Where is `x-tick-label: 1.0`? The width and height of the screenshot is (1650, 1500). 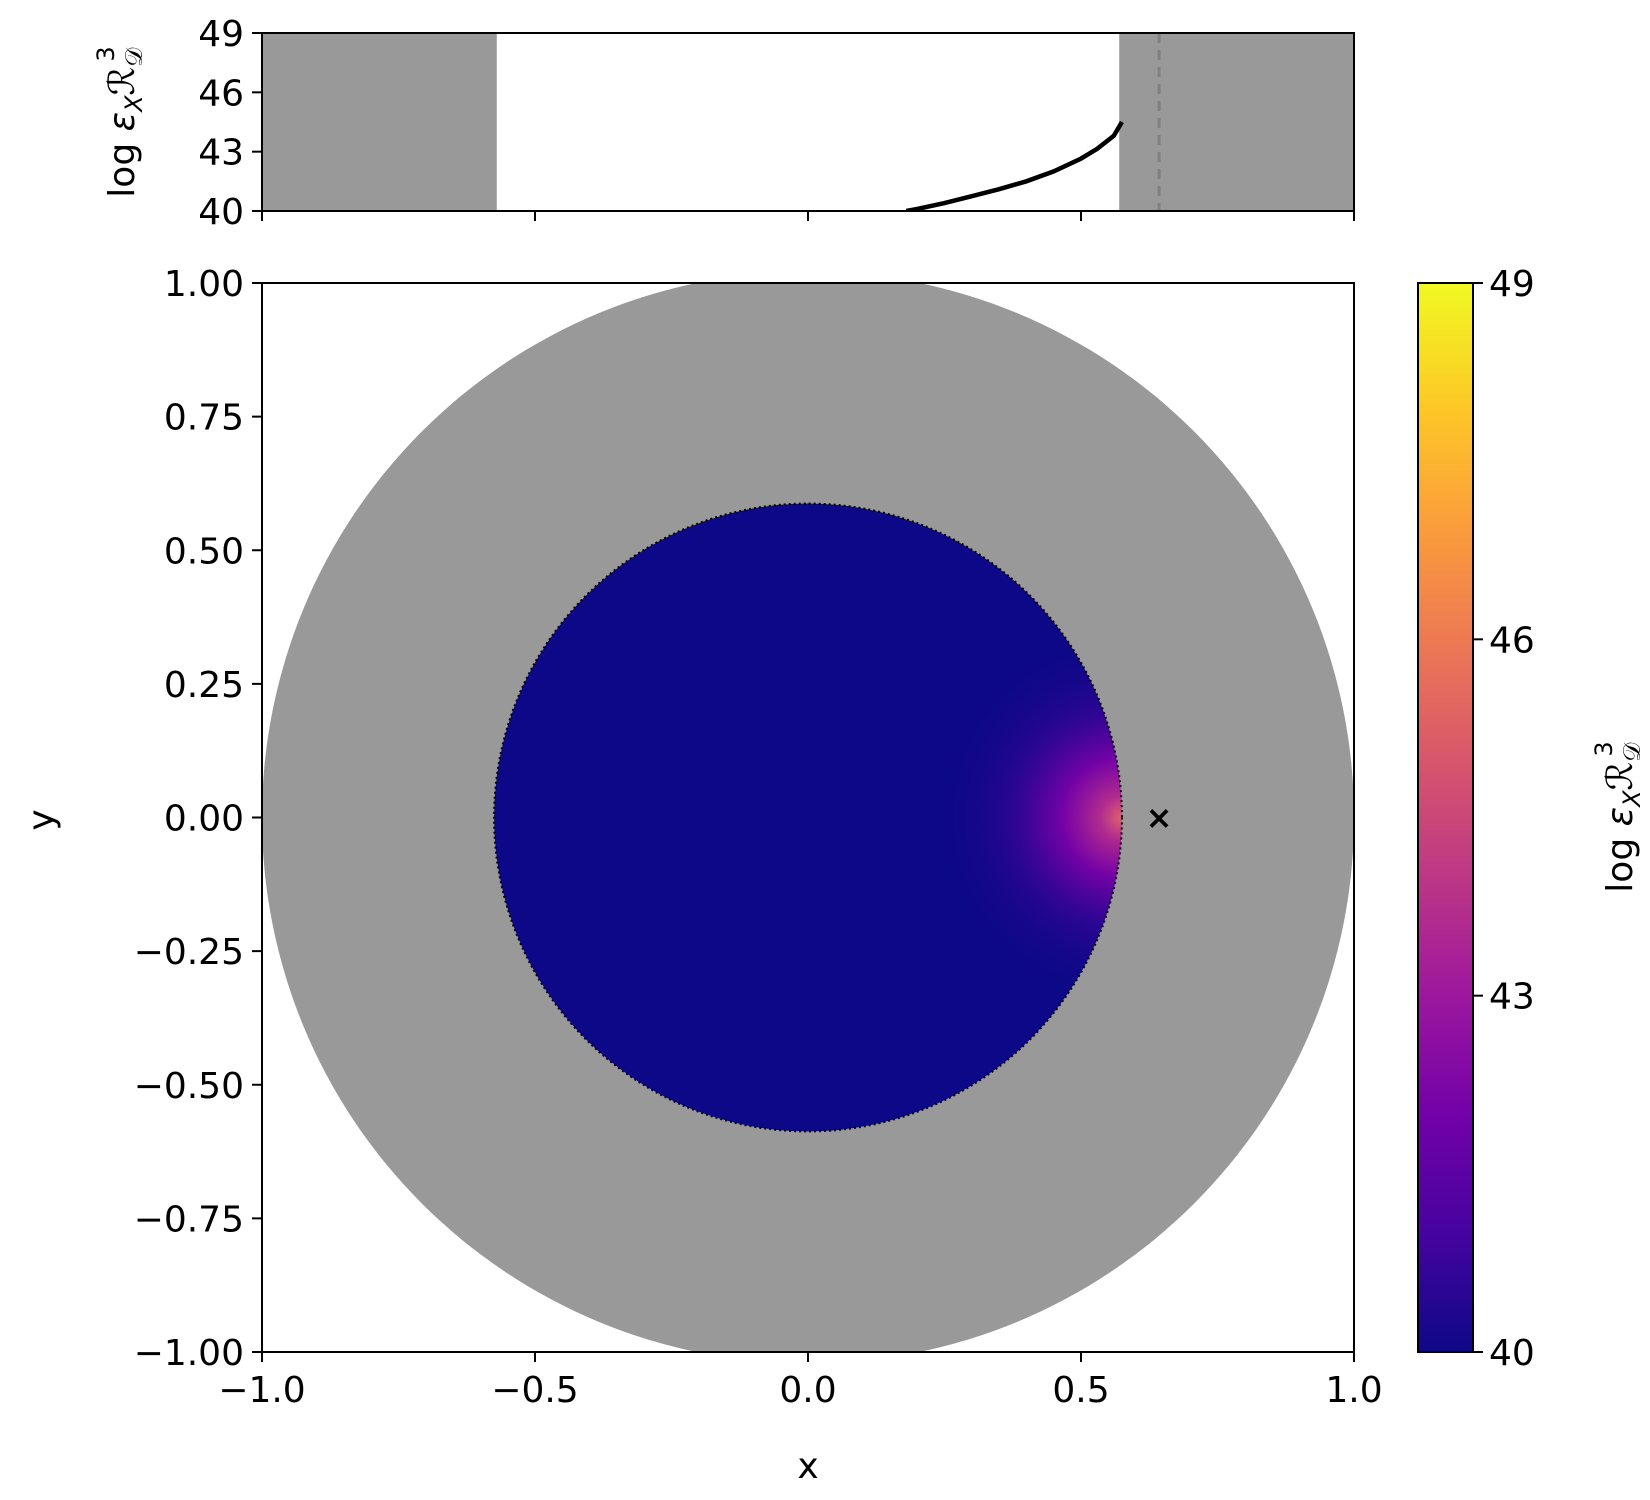
x-tick-label: 1.0 is located at coordinates (1353, 1390).